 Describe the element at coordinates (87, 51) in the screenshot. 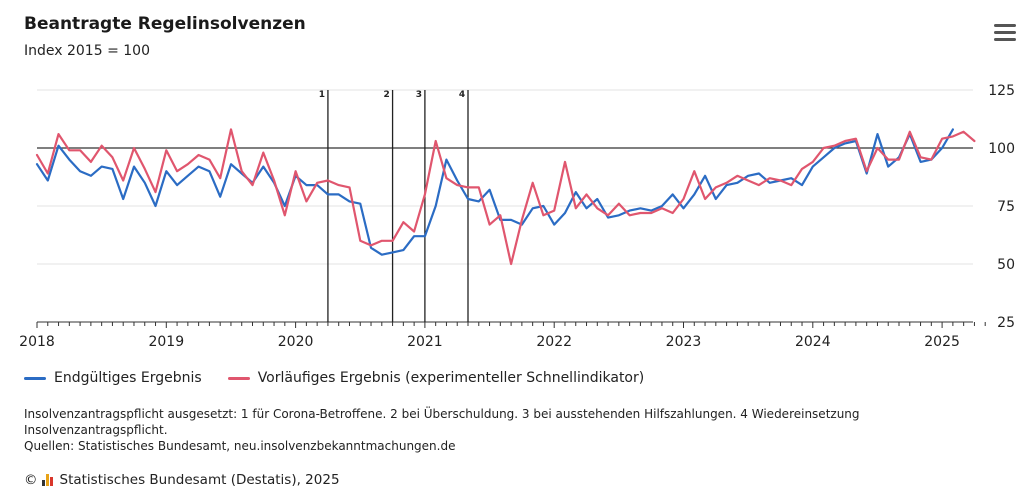

I see `chart-subtitle: Index 2015 = 100` at that location.